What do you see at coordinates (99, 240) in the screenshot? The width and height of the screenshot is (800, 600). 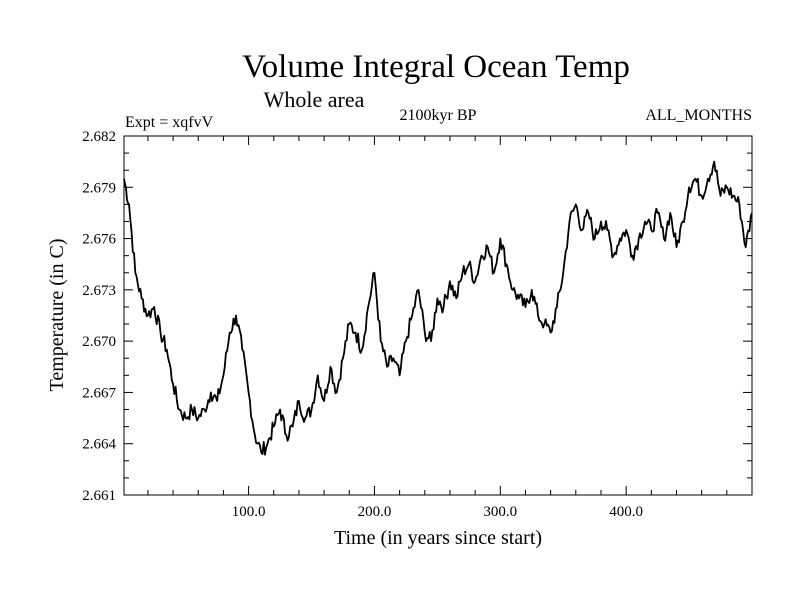 I see `y-tick-label: 2.676` at bounding box center [99, 240].